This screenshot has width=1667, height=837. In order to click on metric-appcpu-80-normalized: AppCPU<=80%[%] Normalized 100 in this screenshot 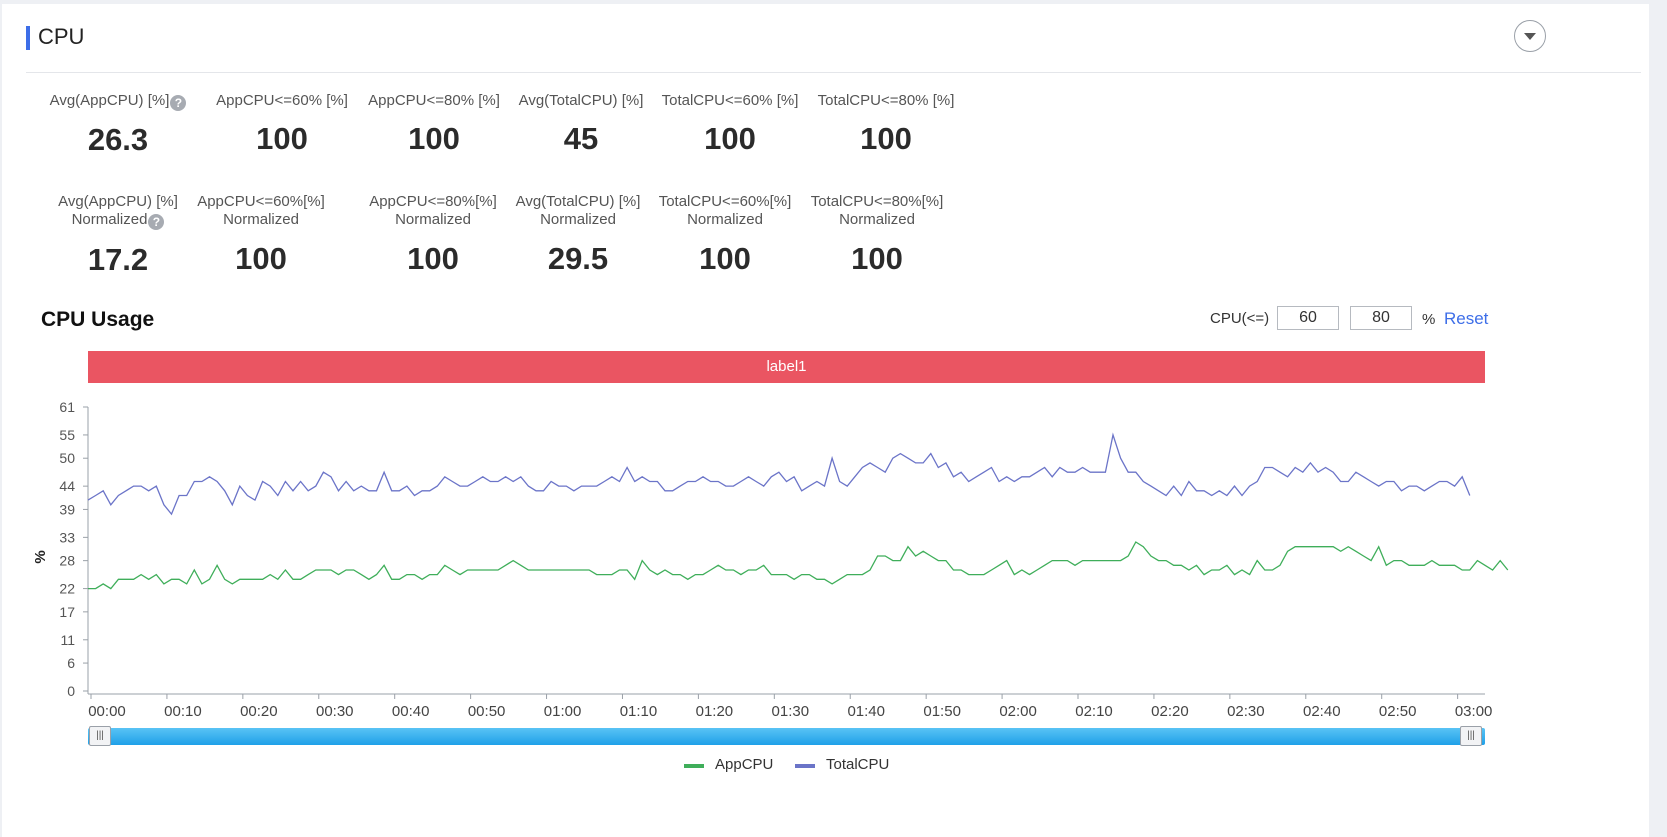, I will do `click(433, 235)`.